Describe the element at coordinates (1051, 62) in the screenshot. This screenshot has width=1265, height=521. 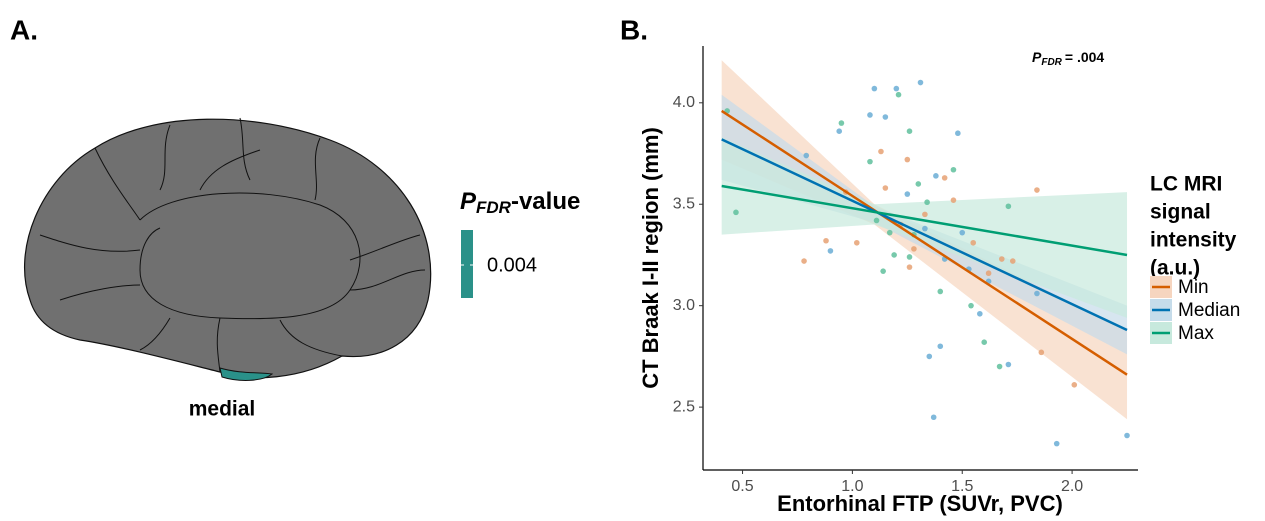
I see `annotation-subscript: FDR` at that location.